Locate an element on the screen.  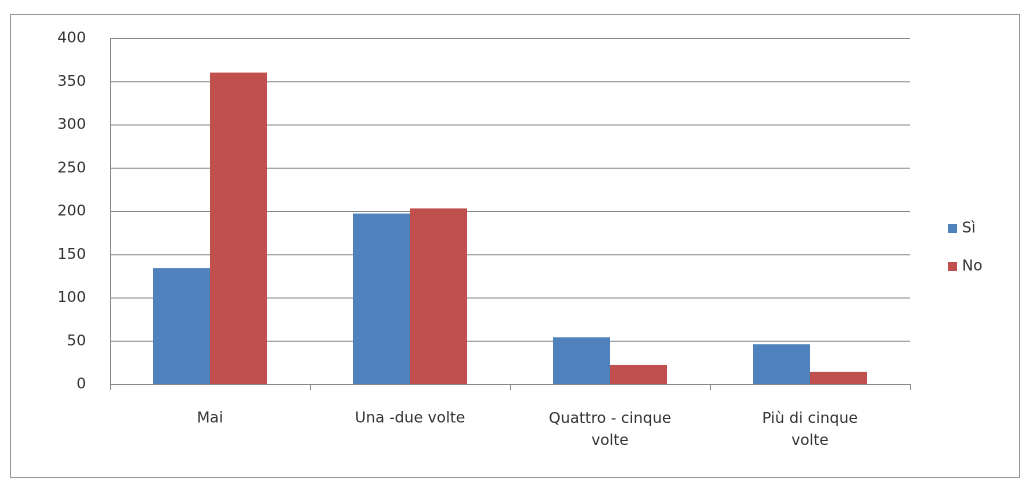
y-tick-label: 50 is located at coordinates (76, 340).